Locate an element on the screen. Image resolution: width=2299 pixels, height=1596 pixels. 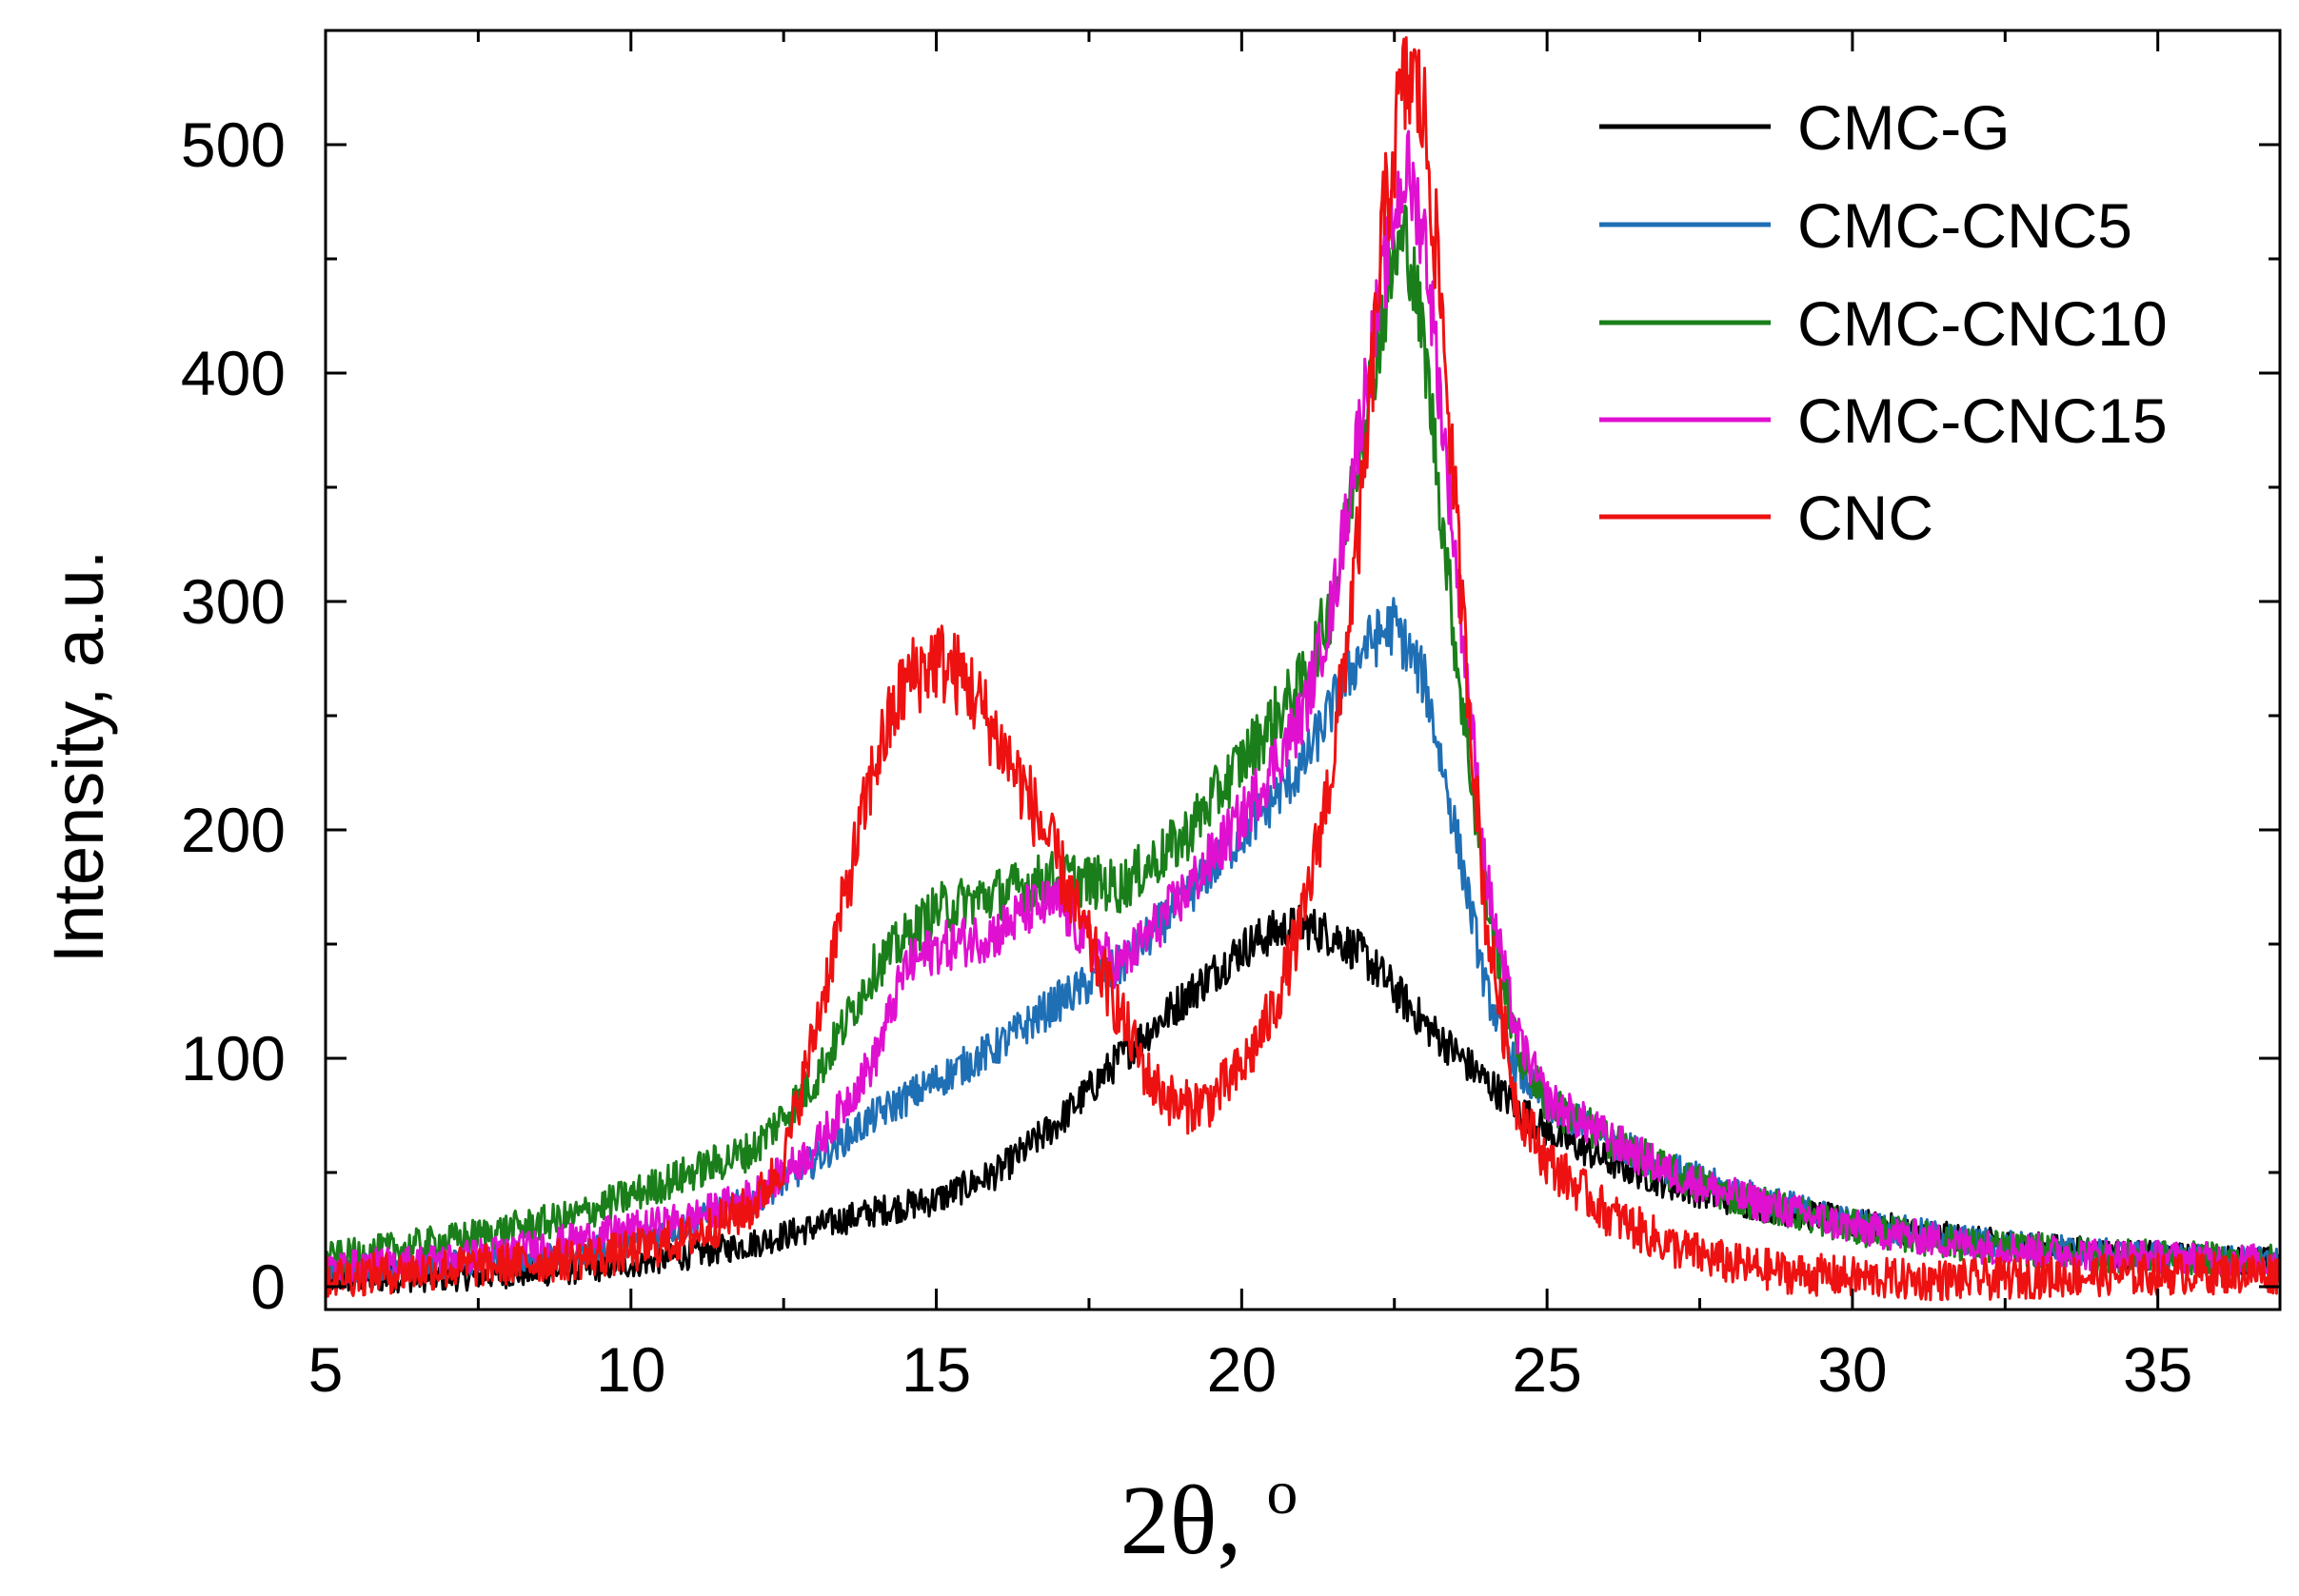
x-axis-label: 2θ, o is located at coordinates (1209, 1516).